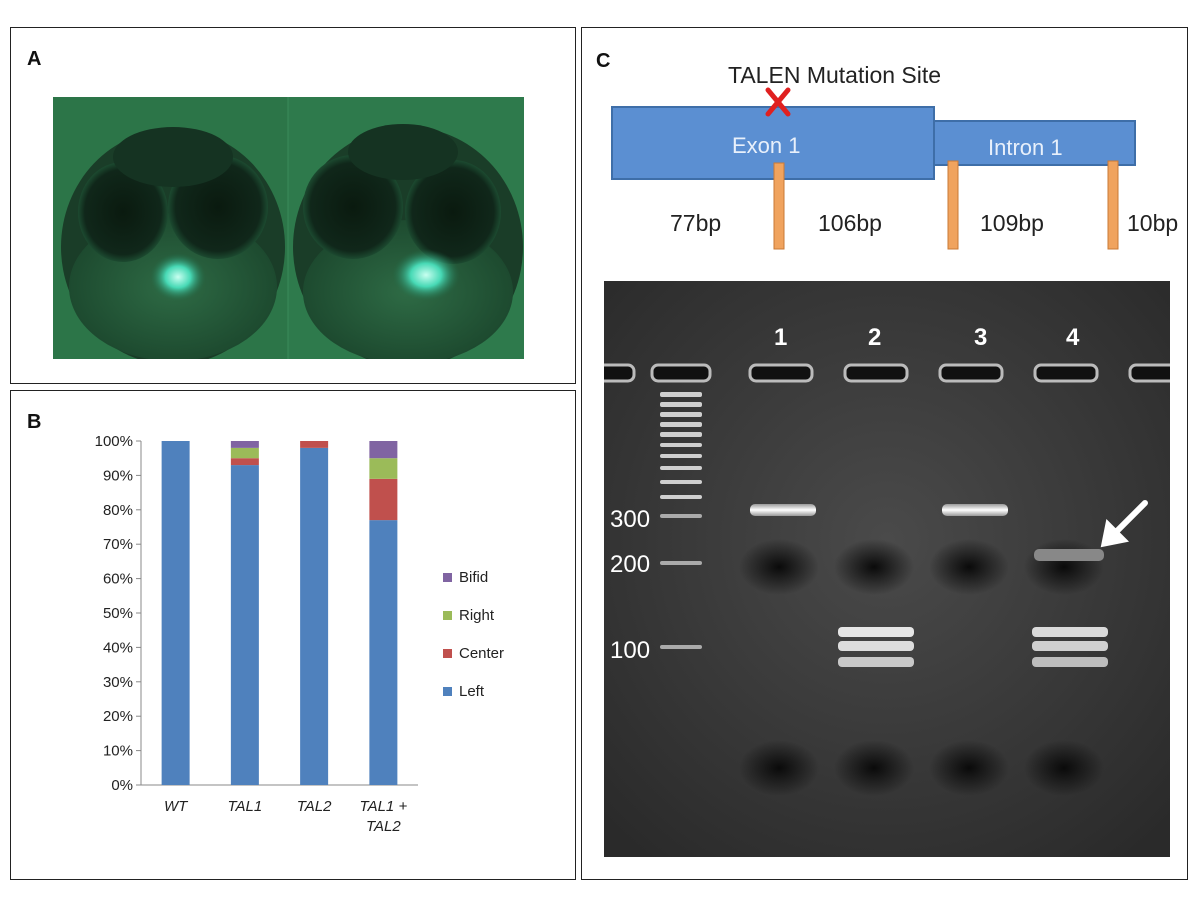 This screenshot has height=898, width=1197. Describe the element at coordinates (118, 751) in the screenshot. I see `y-tick-label: 10%` at that location.